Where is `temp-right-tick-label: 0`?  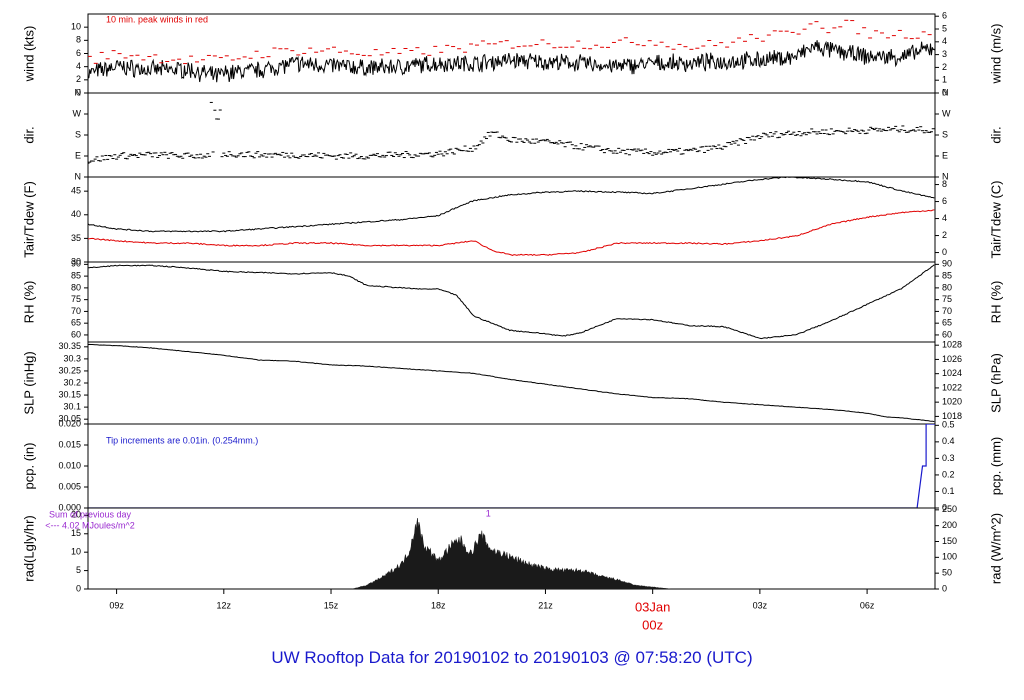 temp-right-tick-label: 0 is located at coordinates (944, 252).